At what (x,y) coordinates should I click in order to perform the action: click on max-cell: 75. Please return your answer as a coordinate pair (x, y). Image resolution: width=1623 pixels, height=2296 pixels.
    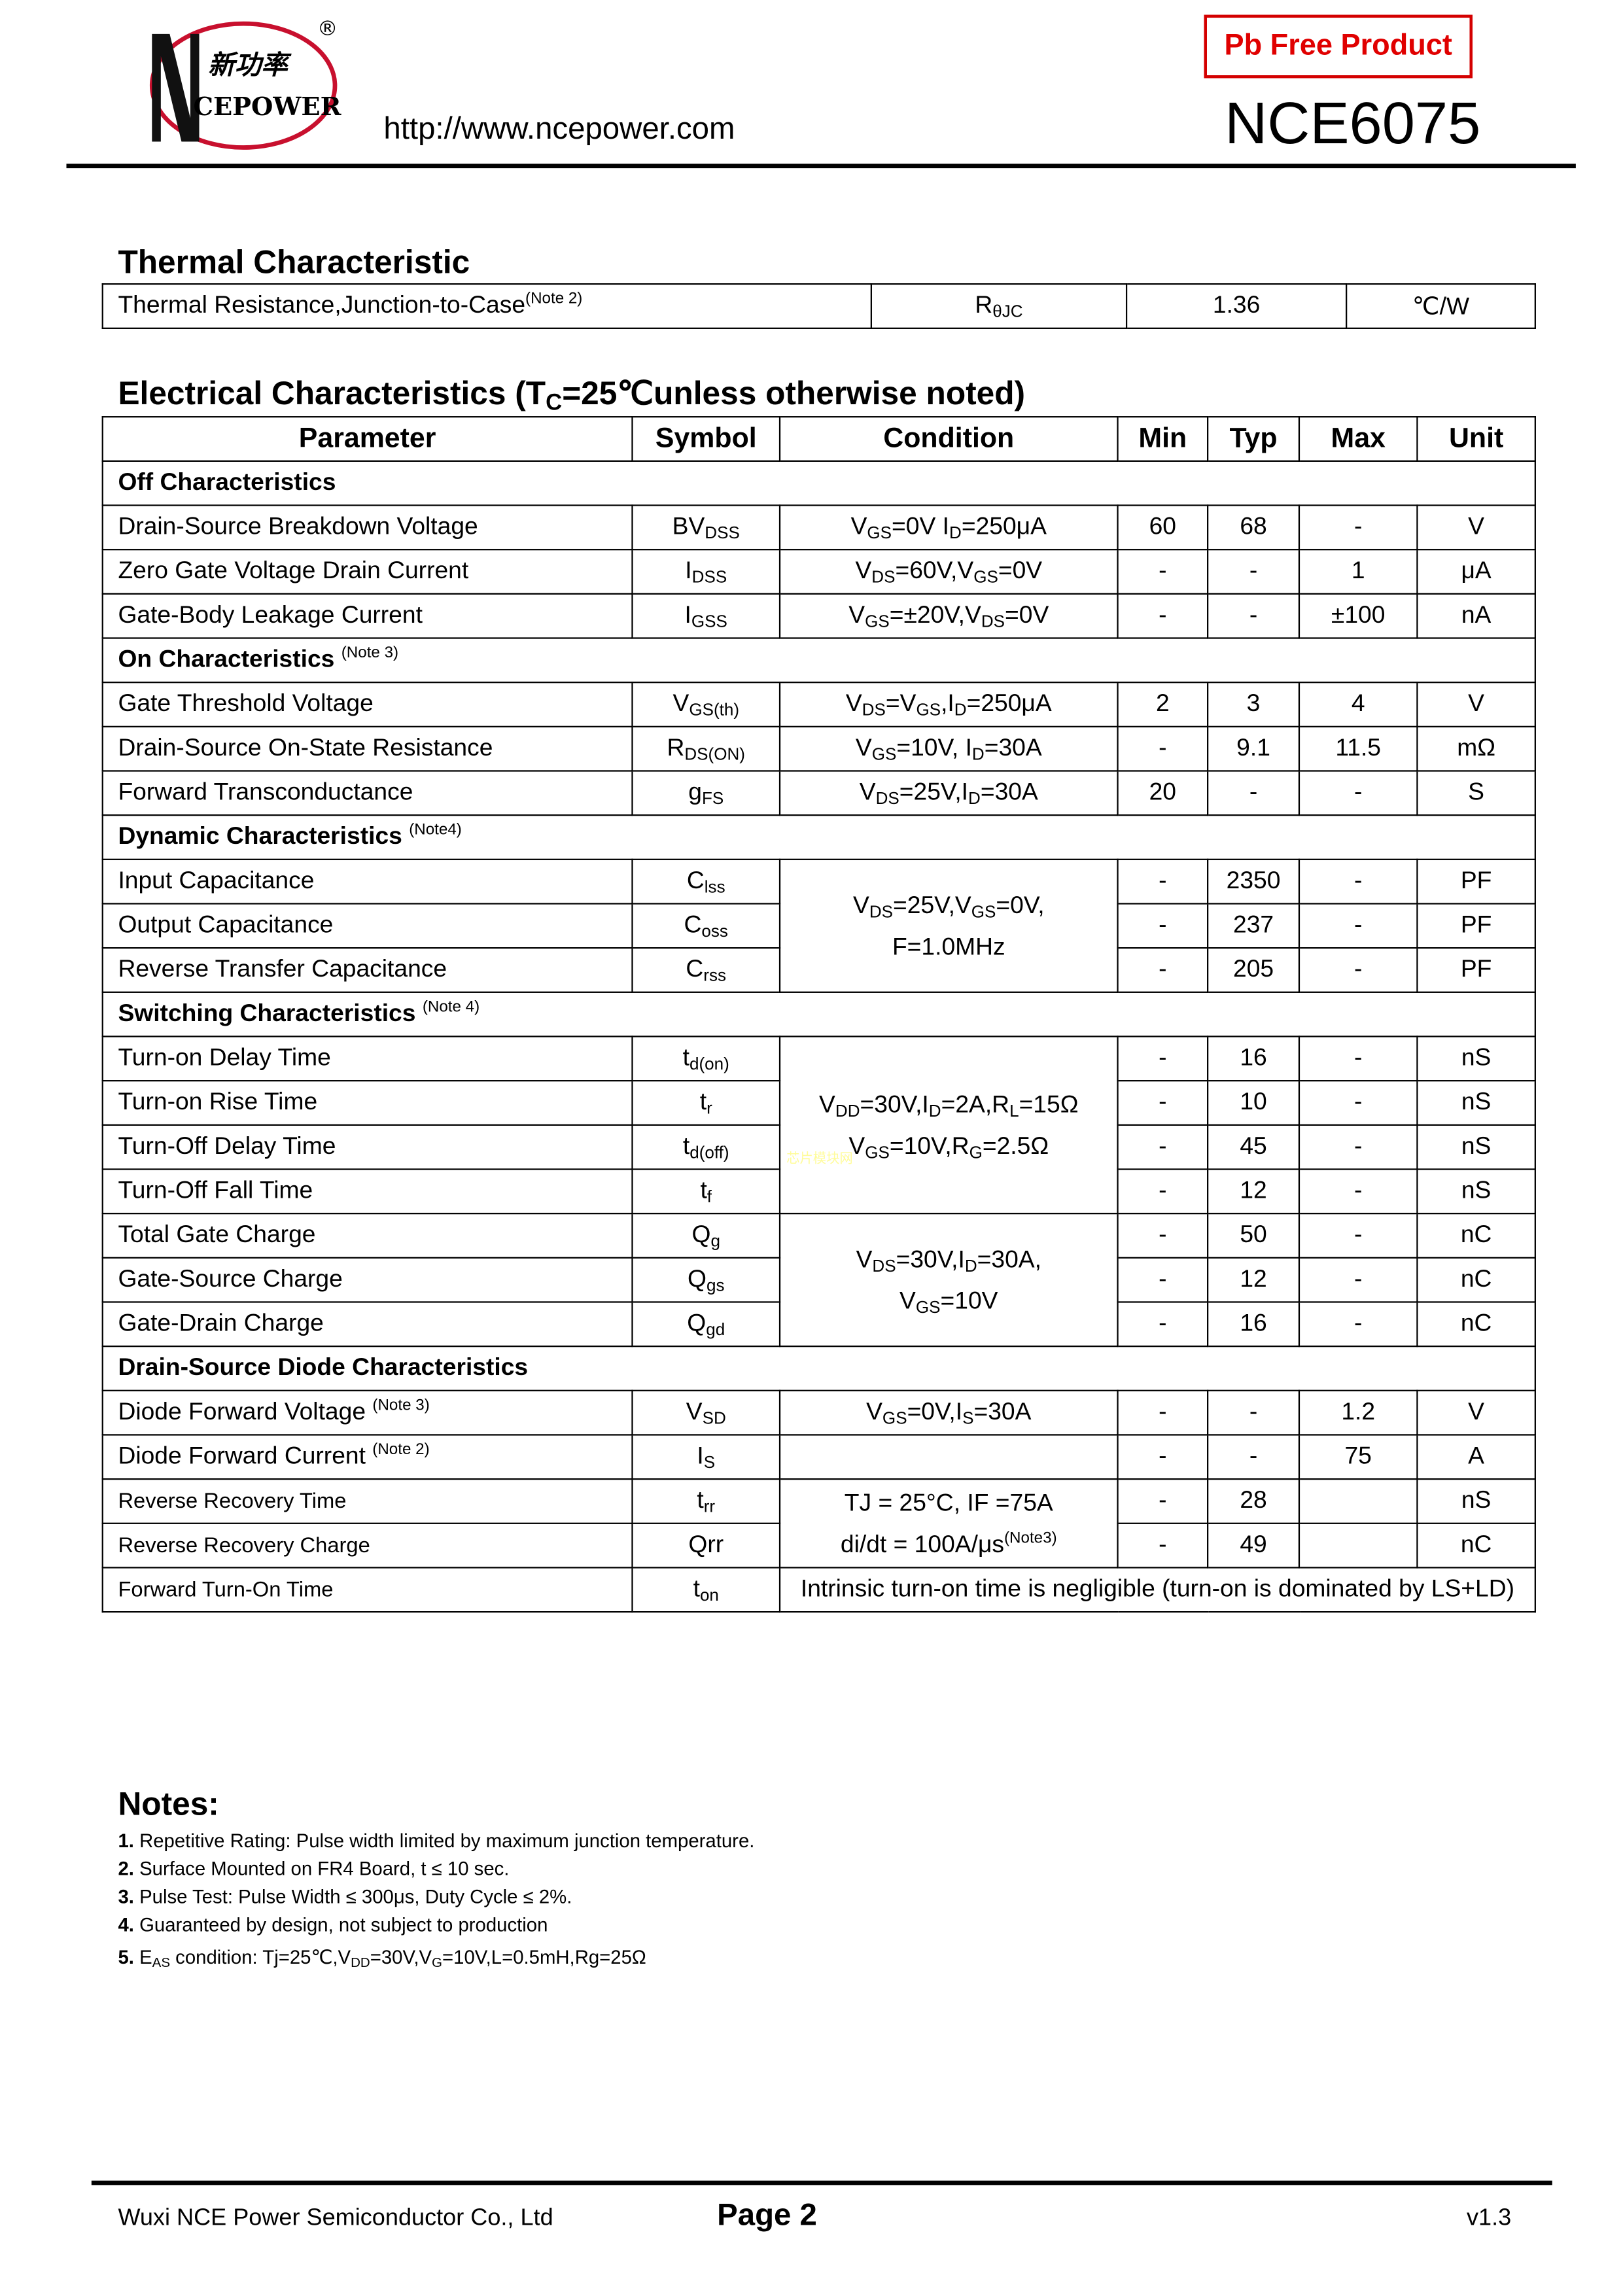
    Looking at the image, I should click on (1358, 1457).